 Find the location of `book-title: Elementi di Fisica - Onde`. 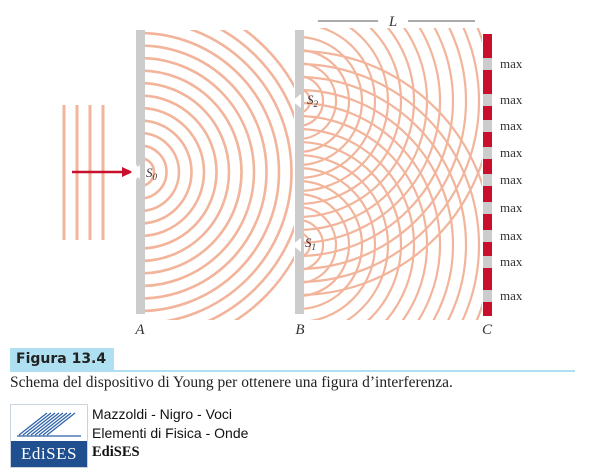

book-title: Elementi di Fisica - Onde is located at coordinates (170, 433).